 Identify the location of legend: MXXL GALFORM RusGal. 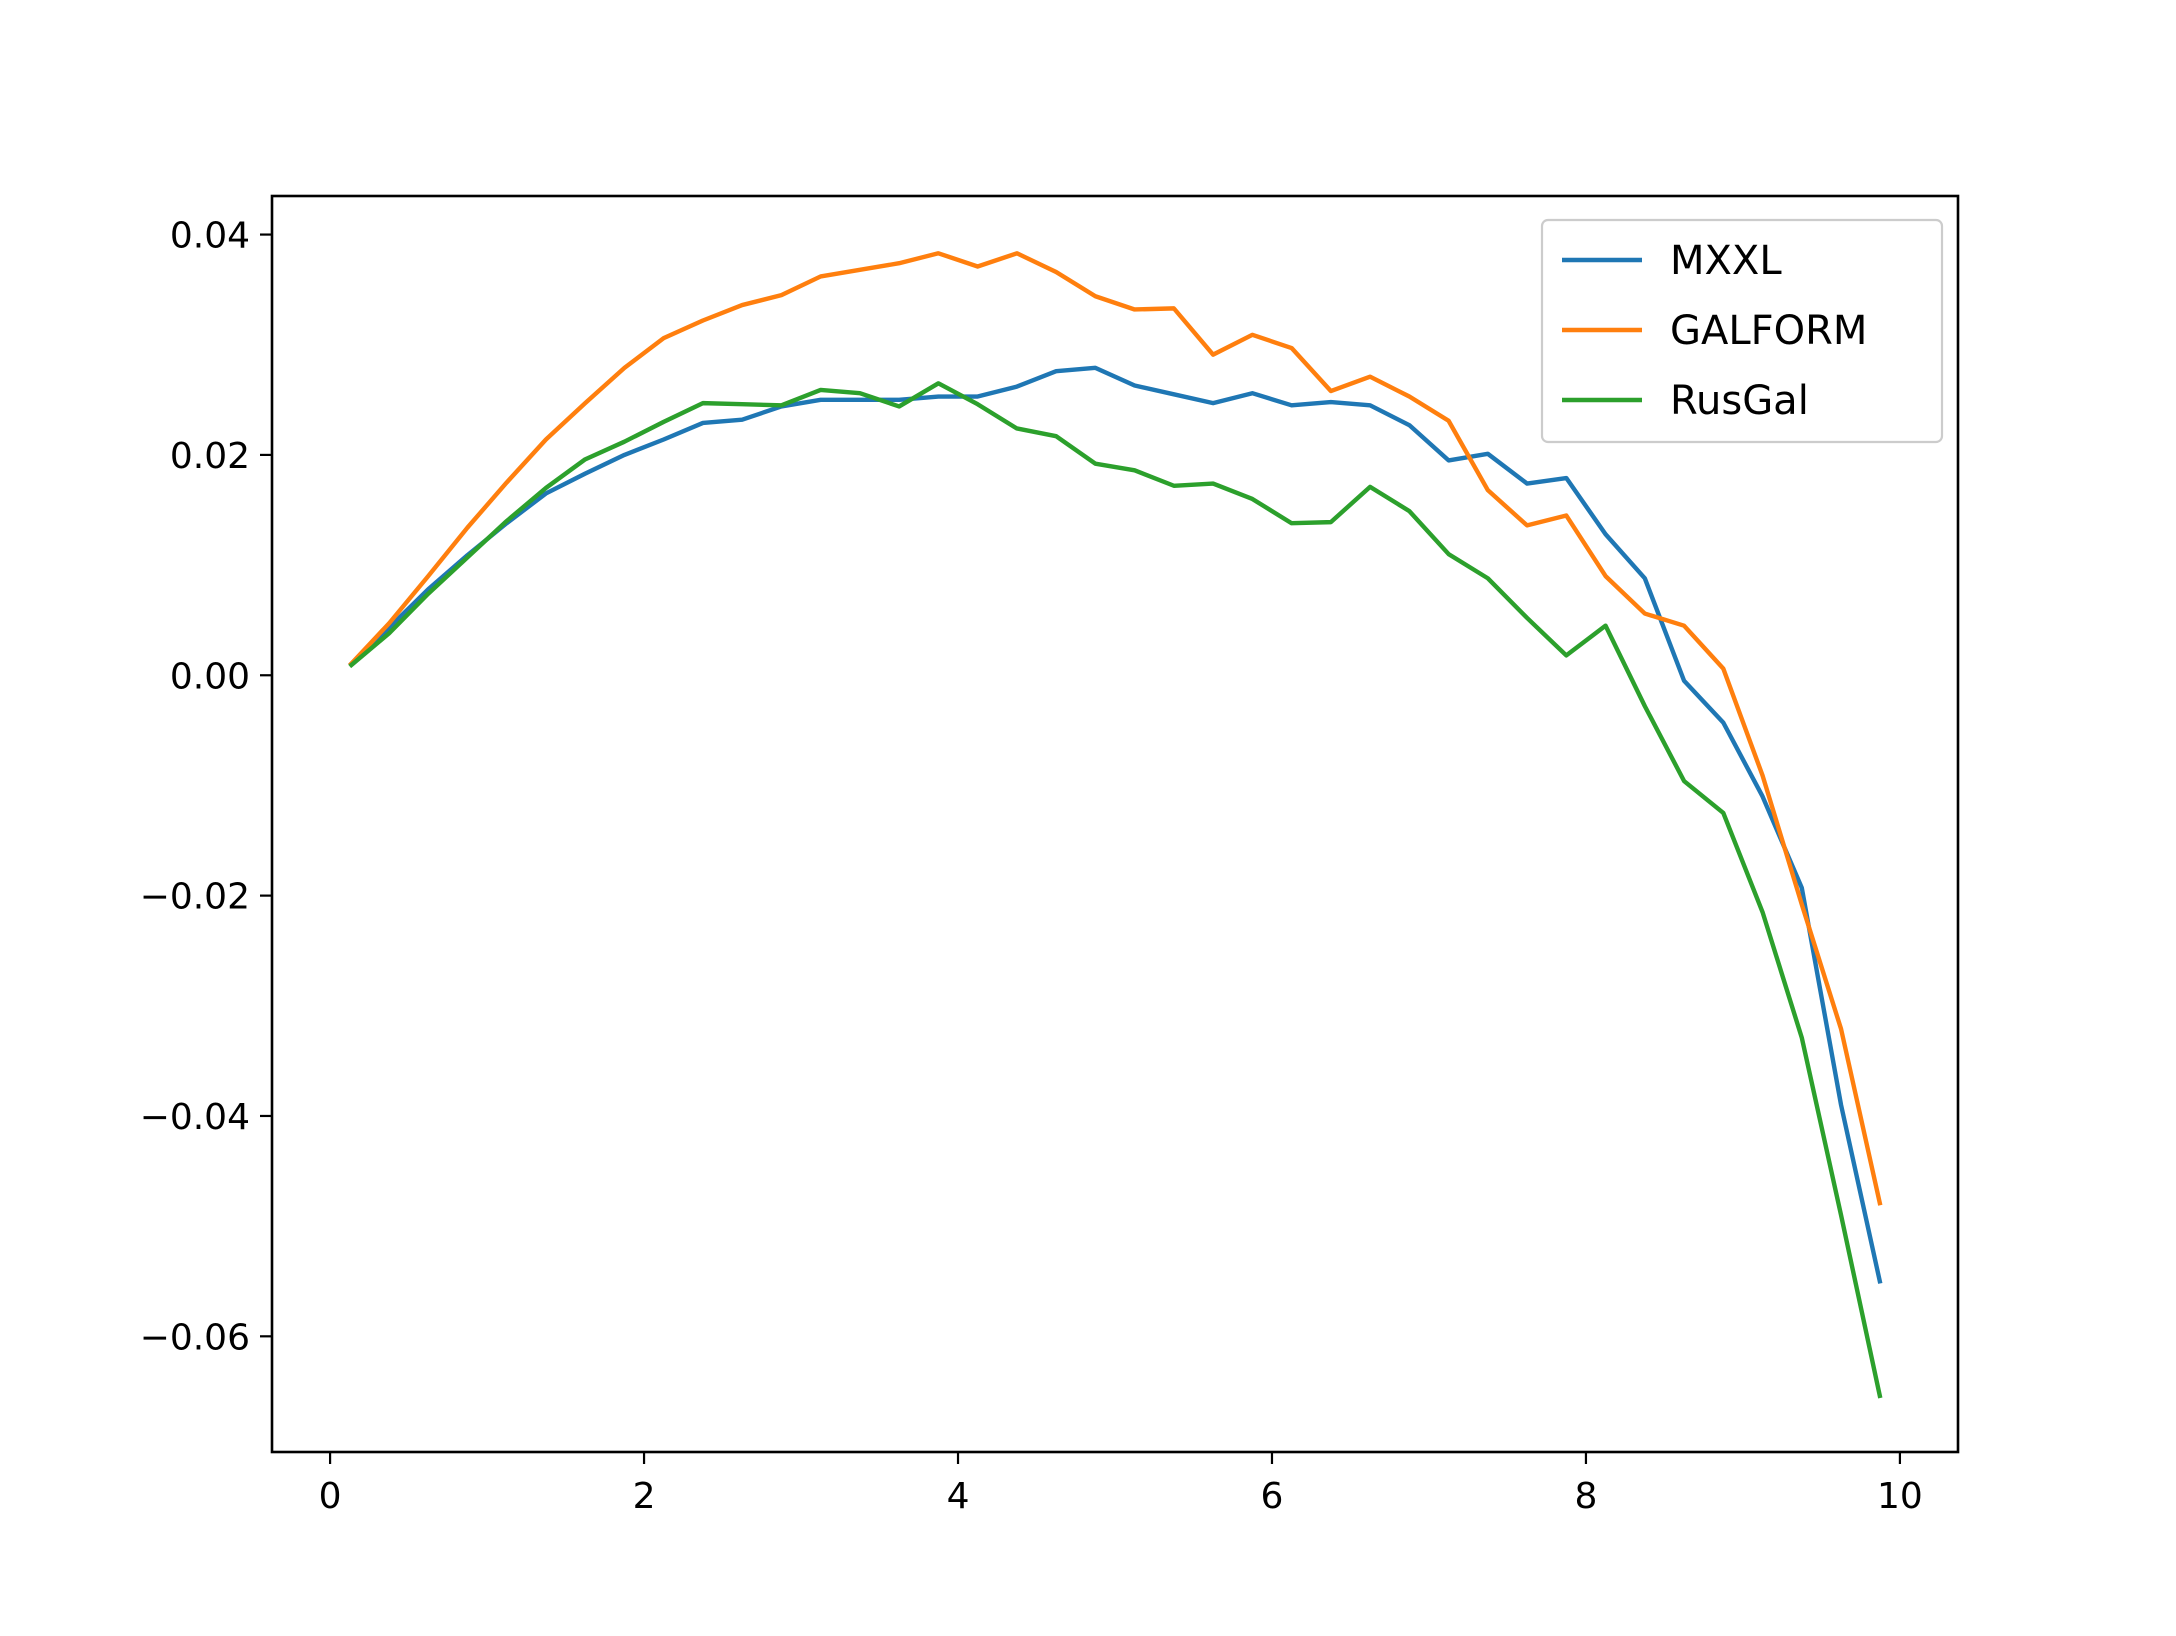
(1742, 331).